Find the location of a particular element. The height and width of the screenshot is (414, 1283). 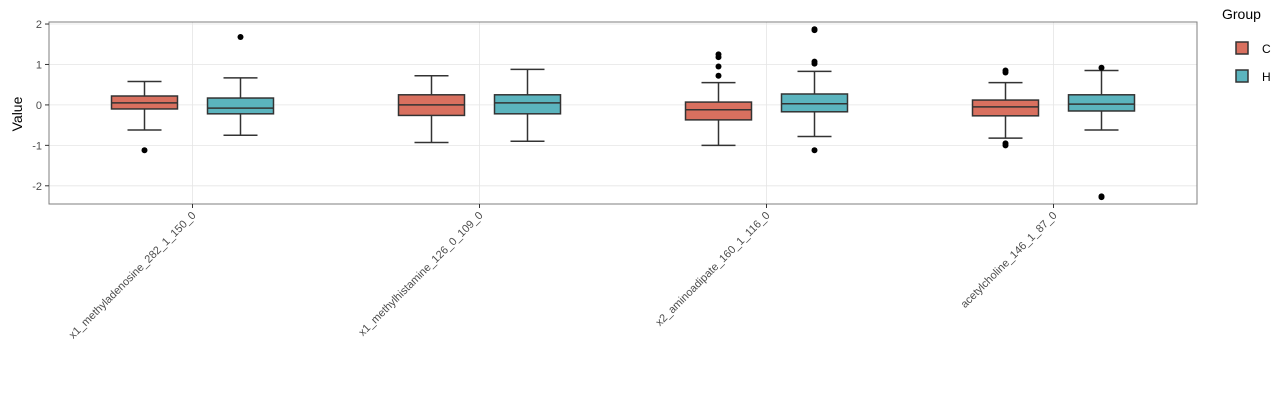

x-tick-label: x2_aminoadipate_160_1_116_0 is located at coordinates (713, 269).